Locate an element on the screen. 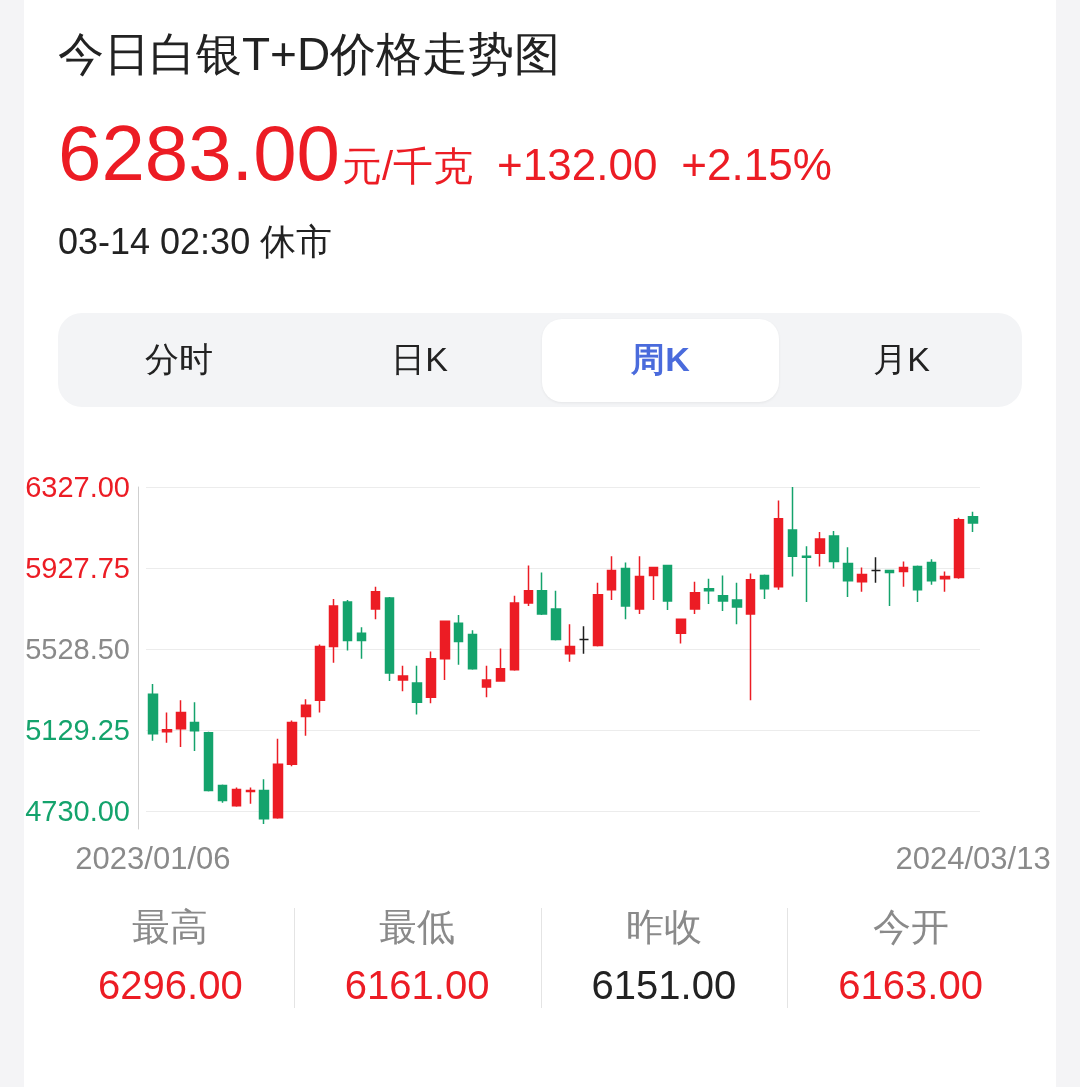  y-tick-label: 4730.00 is located at coordinates (77, 810).